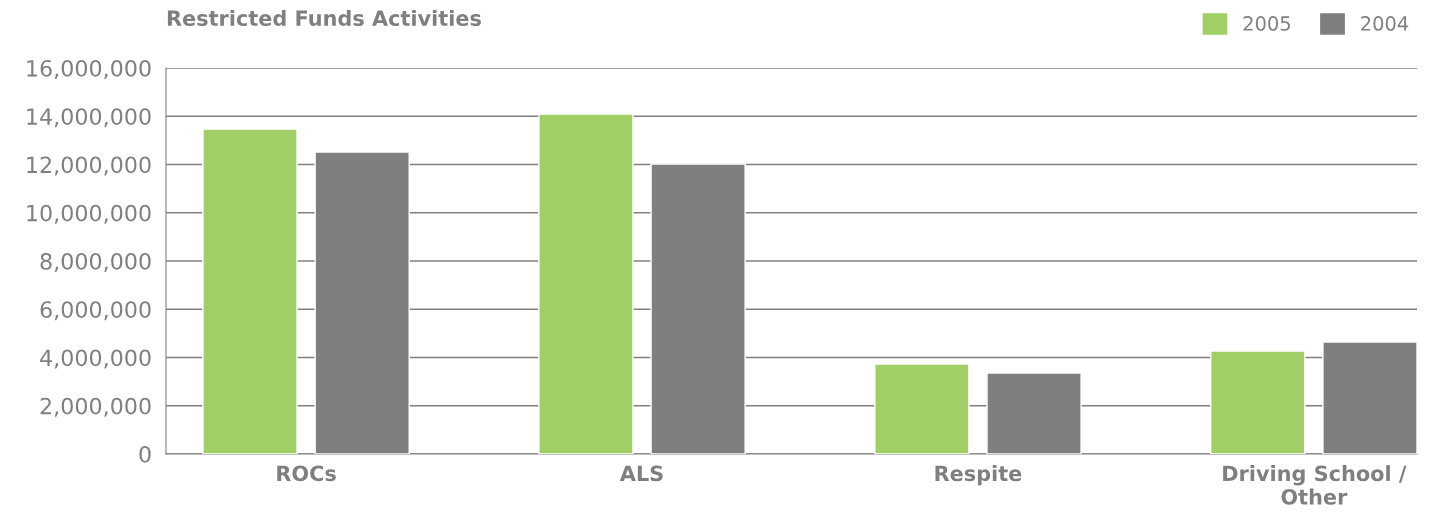 The width and height of the screenshot is (1432, 529). What do you see at coordinates (95, 311) in the screenshot?
I see `y-tick-label: 6,000,000` at bounding box center [95, 311].